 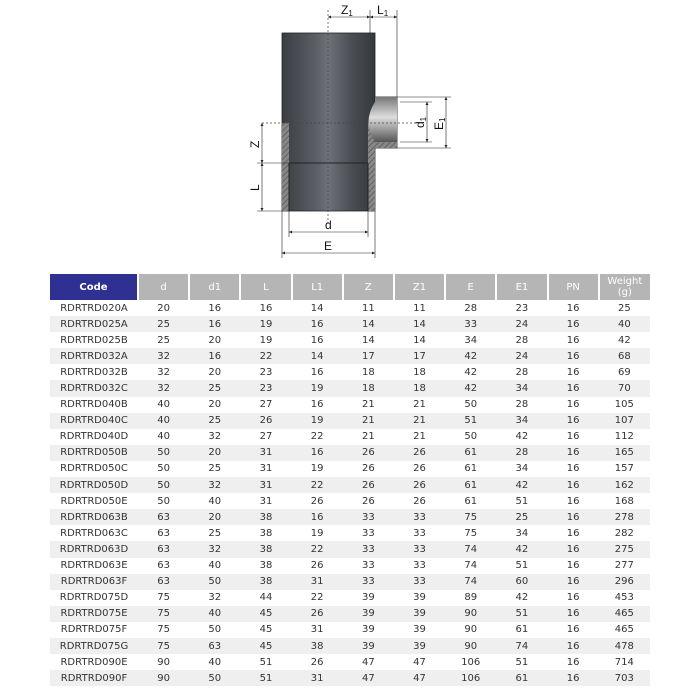 I want to click on table-row: RDRTRD050B 50 20 31 16 26 26 61 28 16 165, so click(x=350, y=452).